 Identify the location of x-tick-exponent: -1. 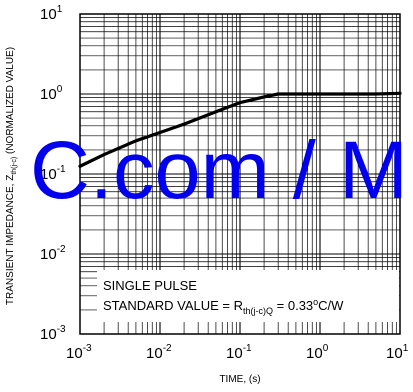
(247, 348).